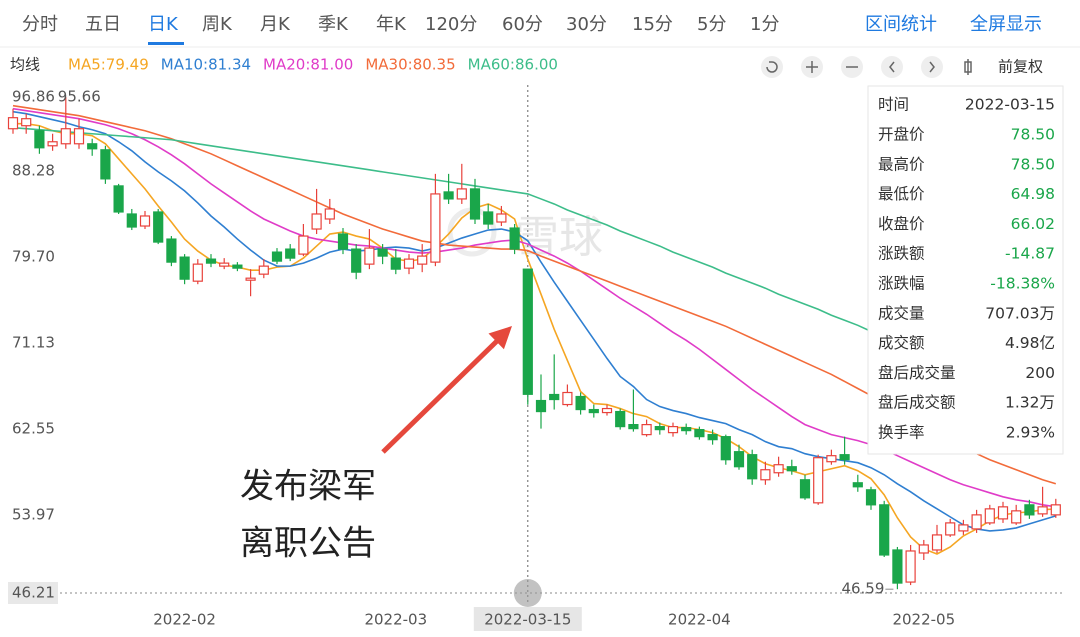 The height and width of the screenshot is (637, 1080). I want to click on tooltip-value: 2022-03-15, so click(1010, 105).